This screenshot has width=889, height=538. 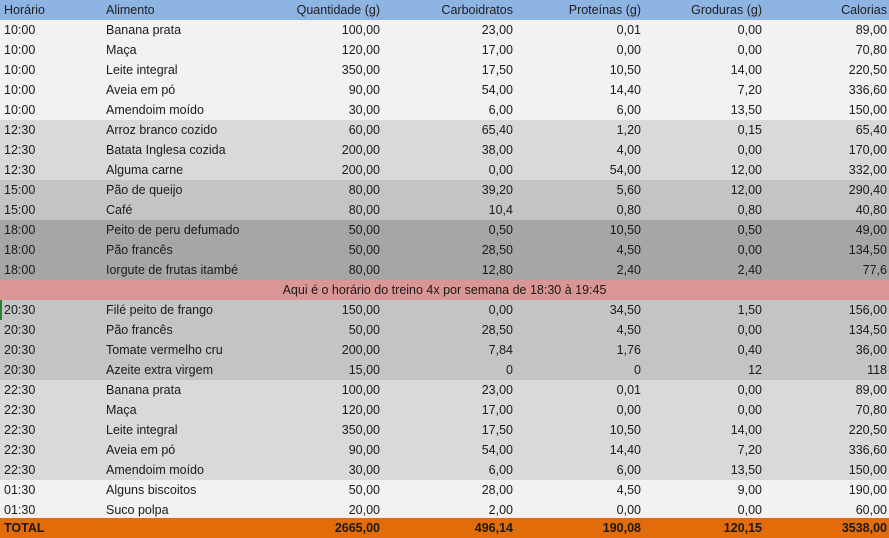 What do you see at coordinates (338, 10) in the screenshot?
I see `column-header-quantity: Quantidade (g)` at bounding box center [338, 10].